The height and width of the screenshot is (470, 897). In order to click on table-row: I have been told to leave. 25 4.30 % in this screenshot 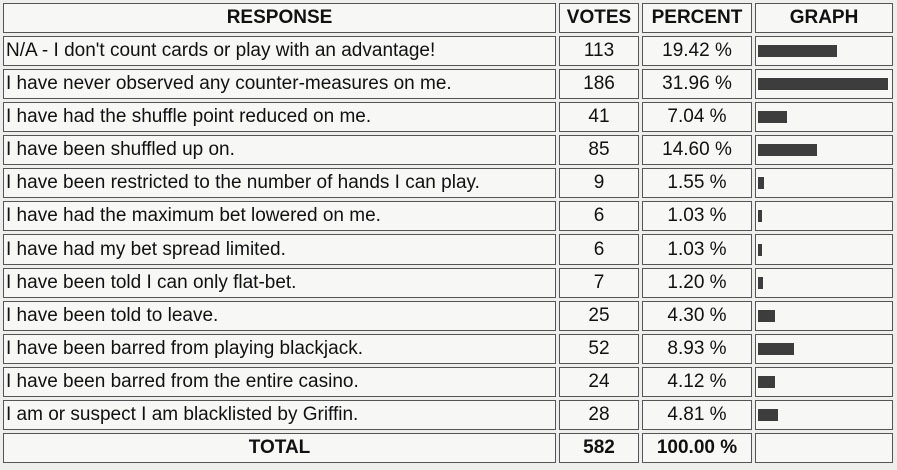, I will do `click(448, 315)`.